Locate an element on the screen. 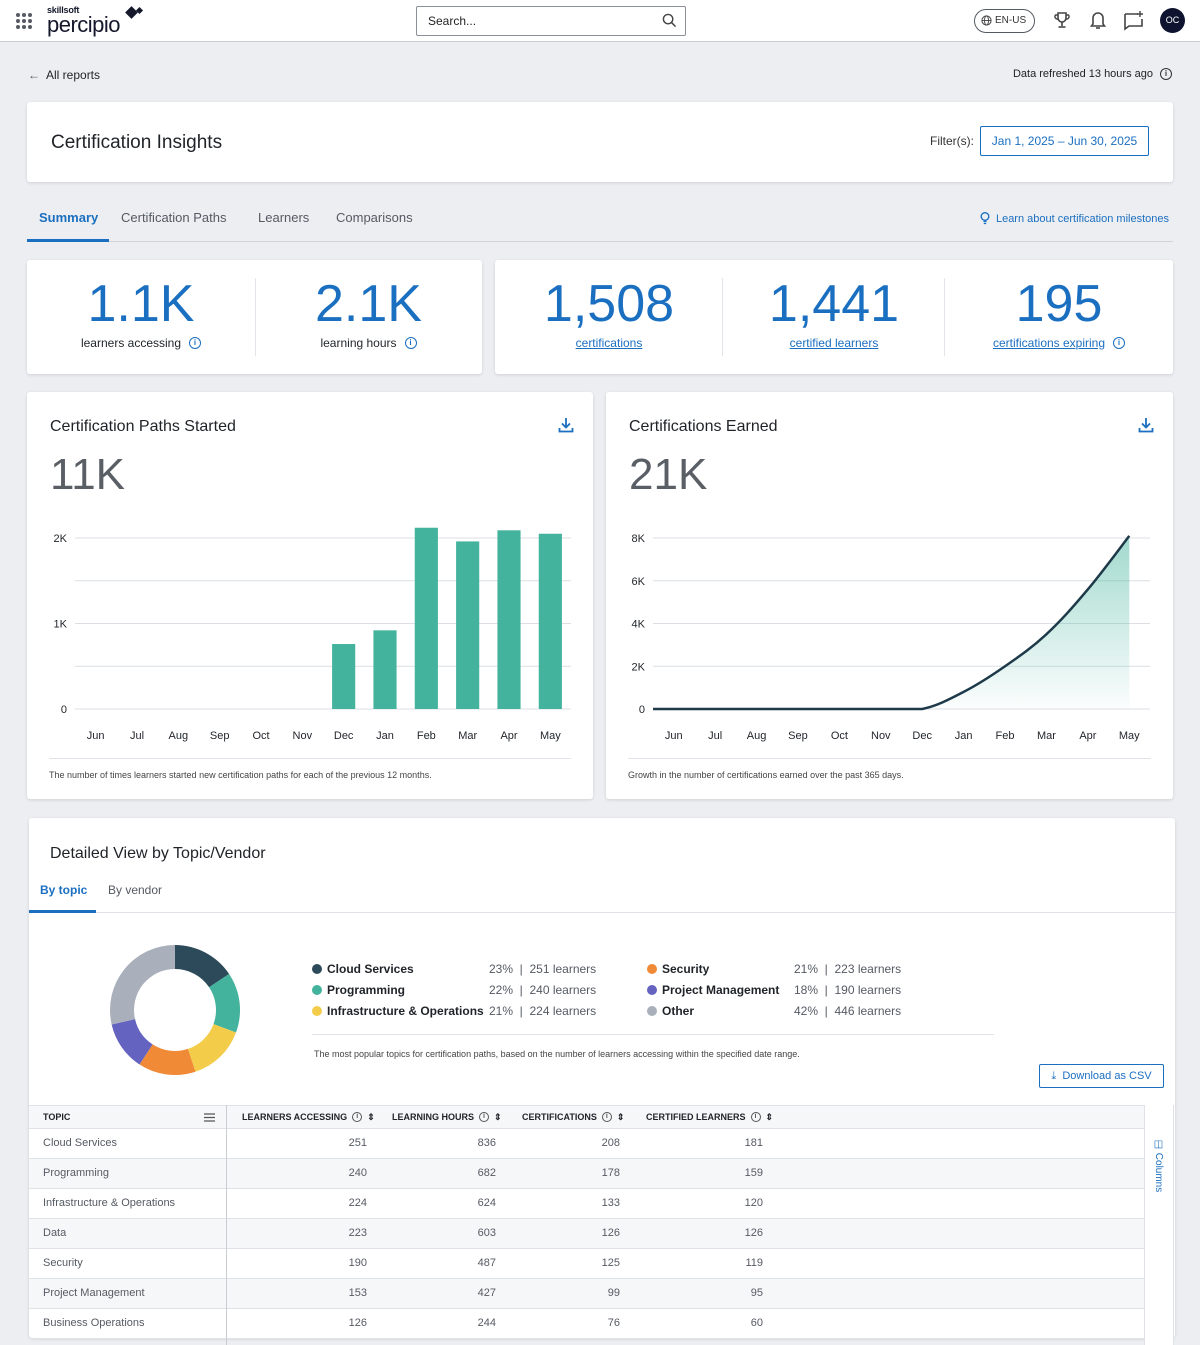 This screenshot has height=1345, width=1200. value-cell: 95 is located at coordinates (756, 1293).